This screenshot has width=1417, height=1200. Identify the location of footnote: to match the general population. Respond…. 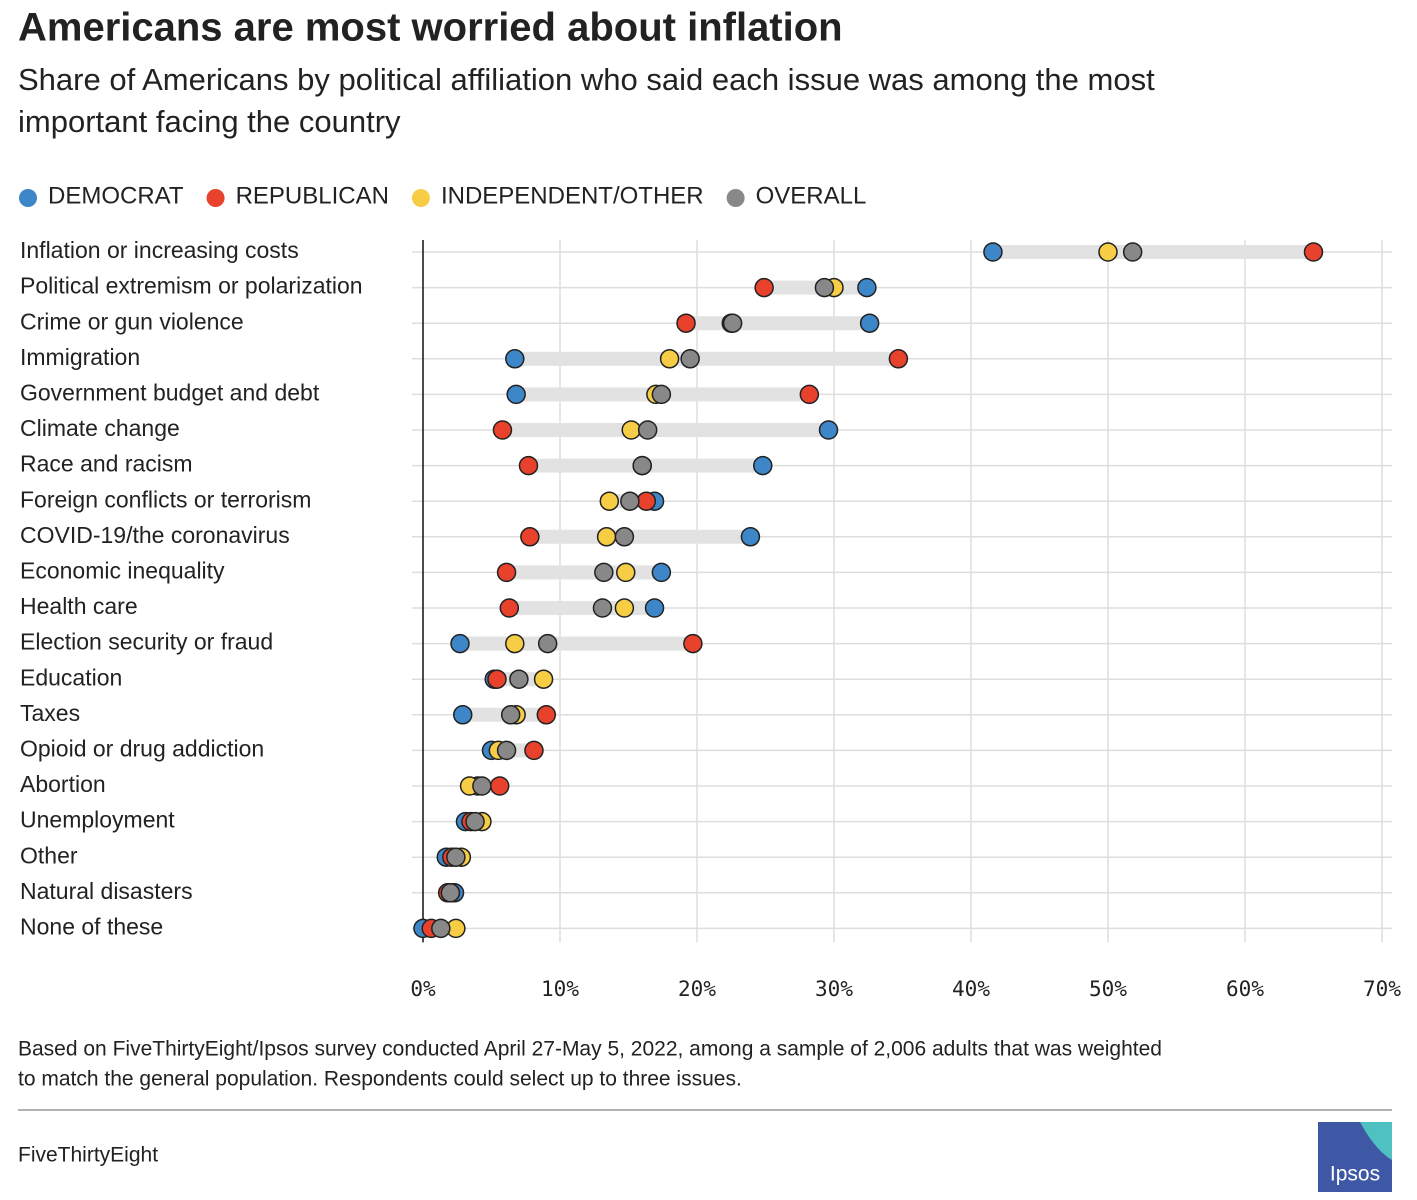
(380, 1079).